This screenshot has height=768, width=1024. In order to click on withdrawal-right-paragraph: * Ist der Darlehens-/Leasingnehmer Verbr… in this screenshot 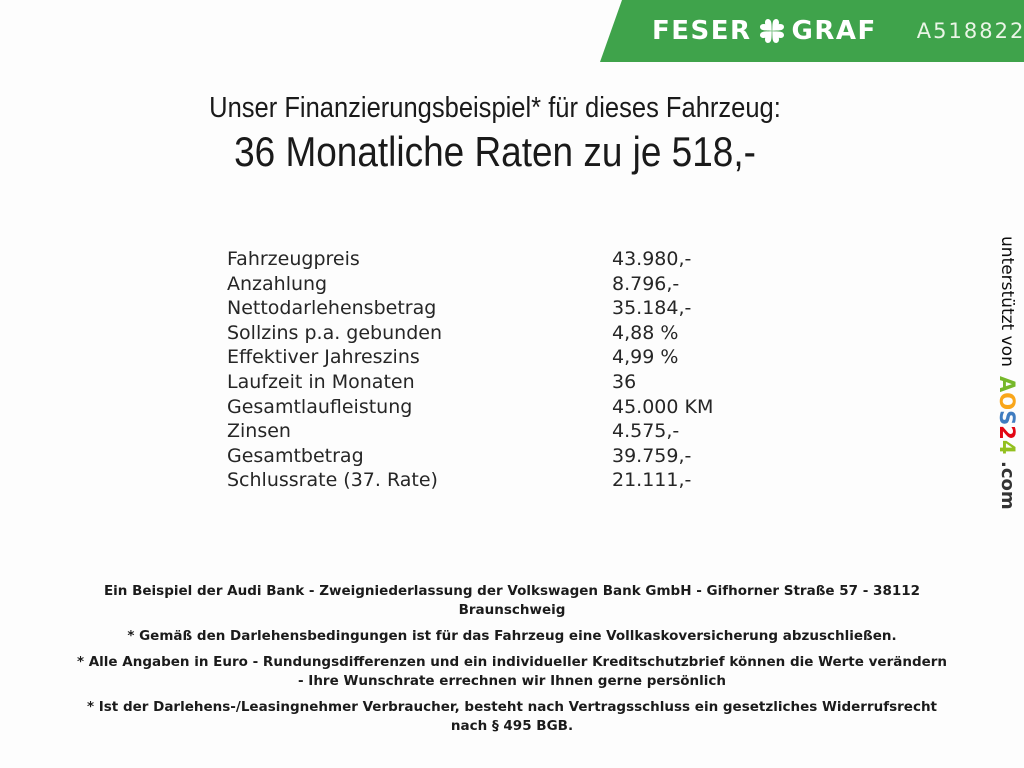, I will do `click(512, 717)`.